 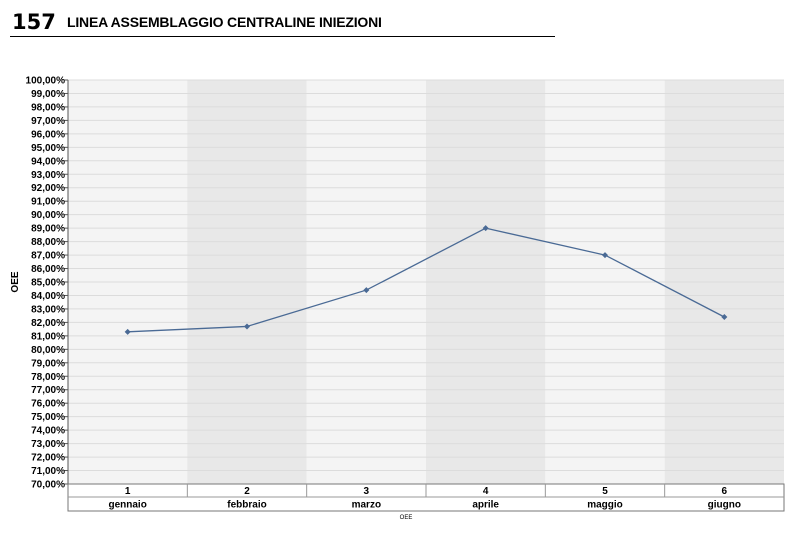 What do you see at coordinates (34, 22) in the screenshot?
I see `page-number: 157` at bounding box center [34, 22].